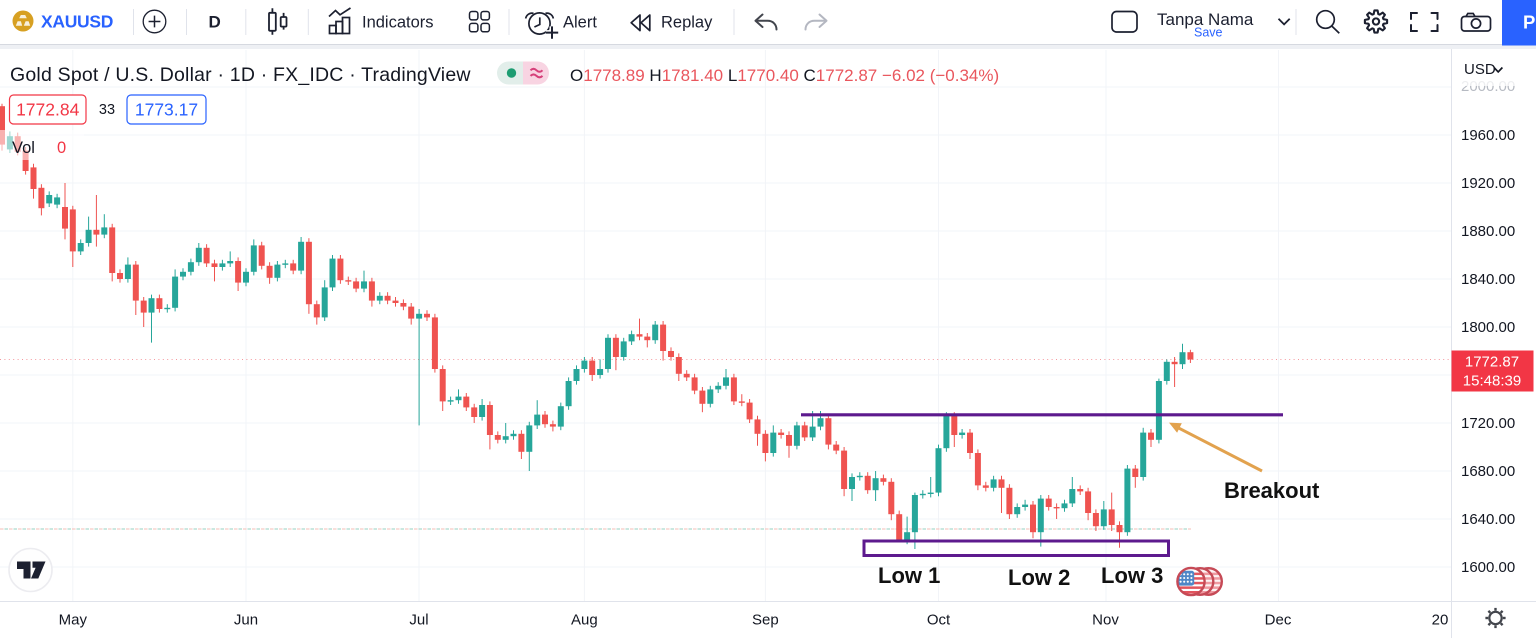  I want to click on svg-text: Jun, so click(246, 620).